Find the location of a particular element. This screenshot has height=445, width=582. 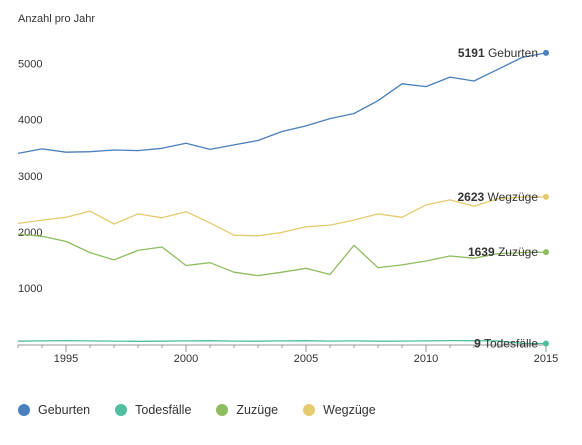

series-end-label: 1639 Zuzüge is located at coordinates (503, 252).